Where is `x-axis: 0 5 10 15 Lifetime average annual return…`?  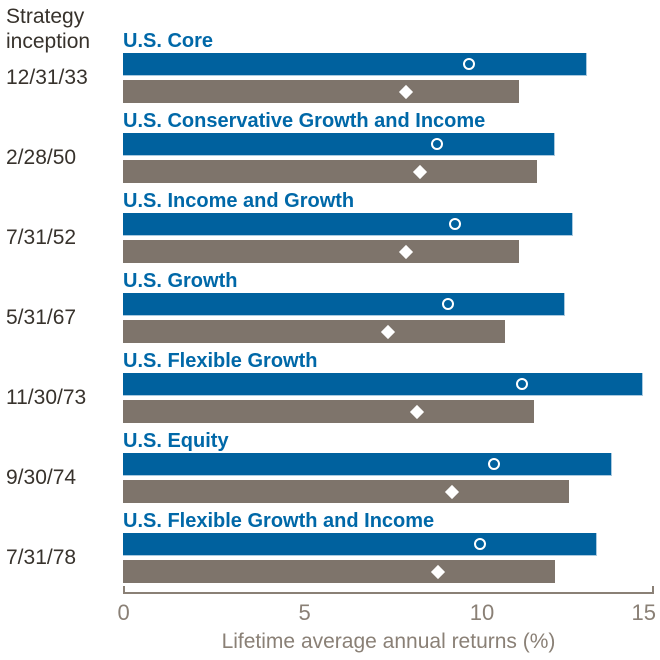
x-axis: 0 5 10 15 Lifetime average annual return… is located at coordinates (386, 619).